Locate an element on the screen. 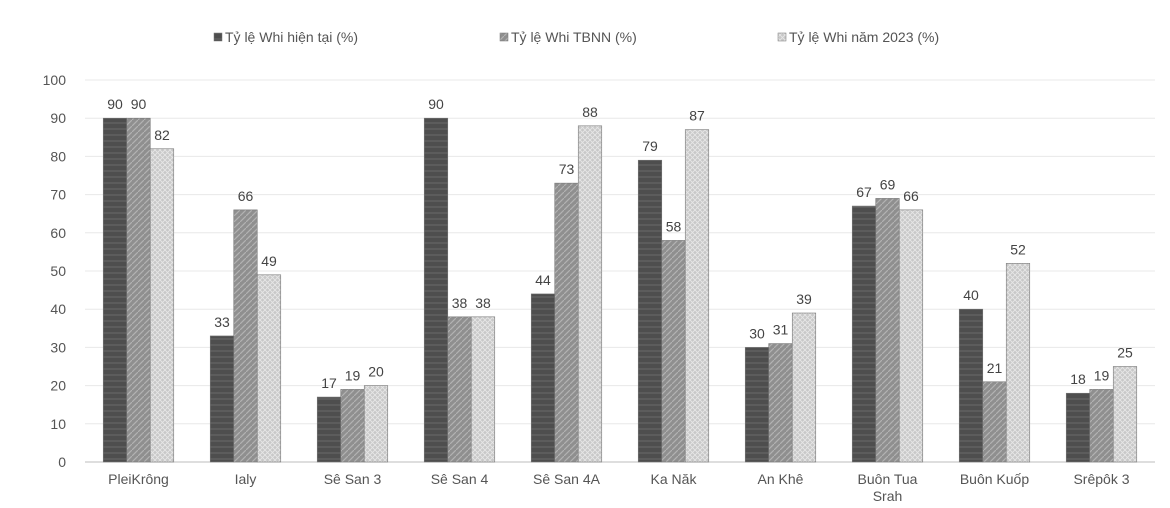  legend-item: Tỷ lệ Whi TBNN (%) is located at coordinates (568, 37).